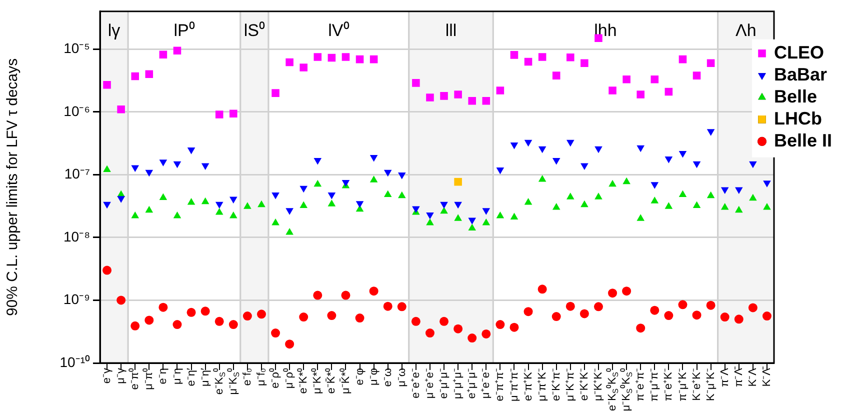 This screenshot has height=419, width=859. I want to click on band-label: lll, so click(451, 30).